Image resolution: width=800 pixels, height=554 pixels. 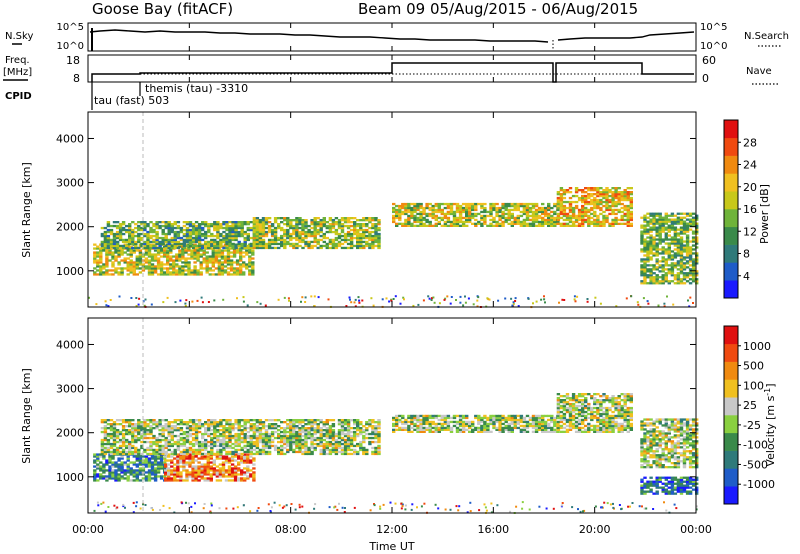 What do you see at coordinates (637, 302) in the screenshot?
I see `power-speckle` at bounding box center [637, 302].